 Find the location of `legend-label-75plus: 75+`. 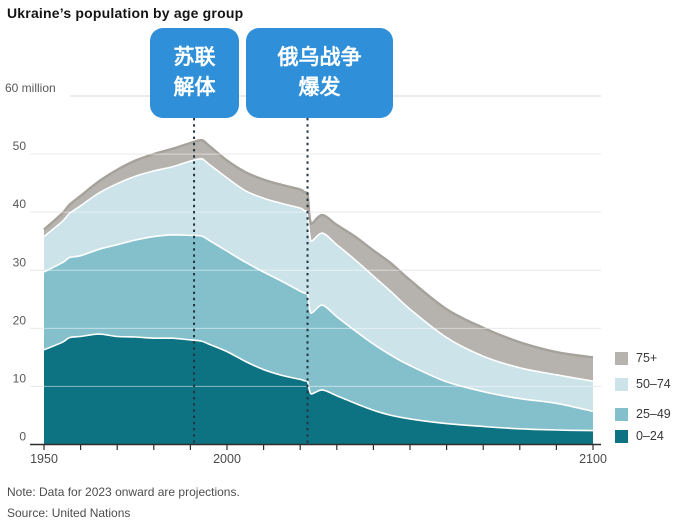

legend-label-75plus: 75+ is located at coordinates (647, 358).